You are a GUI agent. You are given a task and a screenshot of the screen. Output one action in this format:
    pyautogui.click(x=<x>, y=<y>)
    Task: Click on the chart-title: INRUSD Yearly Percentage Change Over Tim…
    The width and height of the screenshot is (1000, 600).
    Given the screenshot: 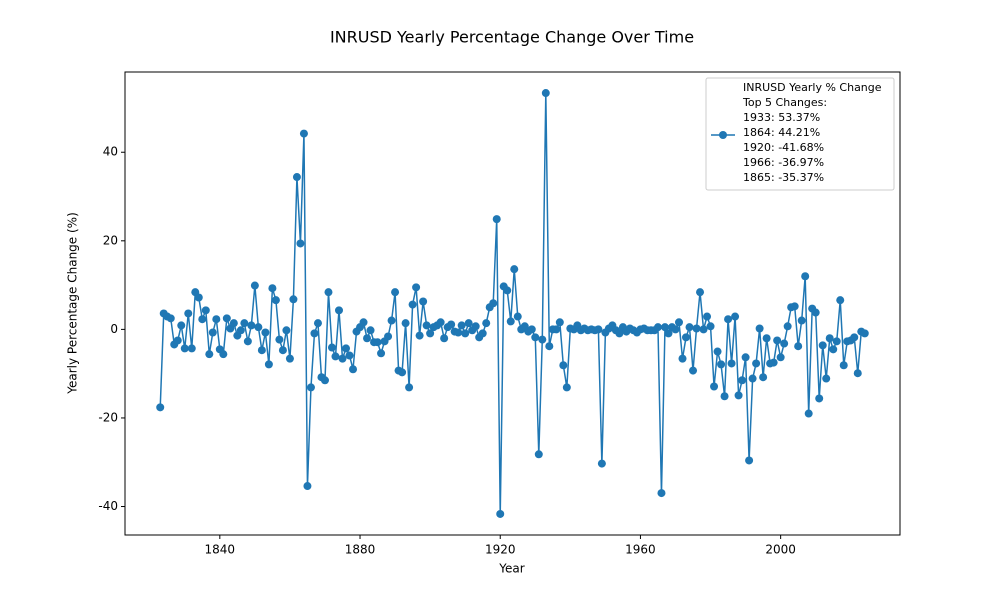 What is the action you would take?
    pyautogui.click(x=512, y=37)
    